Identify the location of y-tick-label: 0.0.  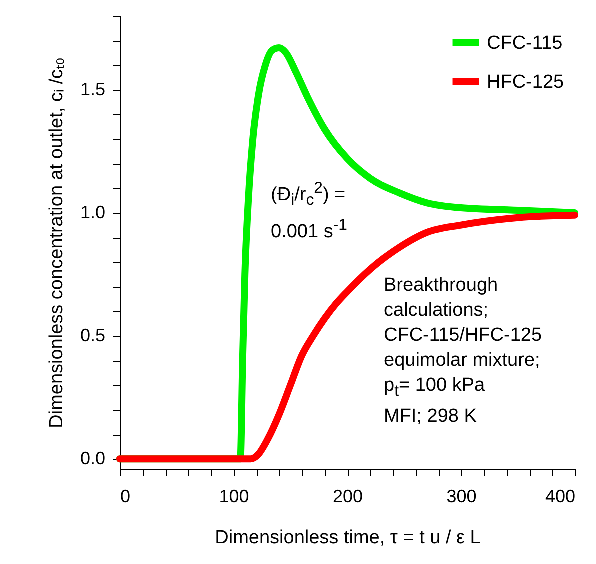
(93, 458).